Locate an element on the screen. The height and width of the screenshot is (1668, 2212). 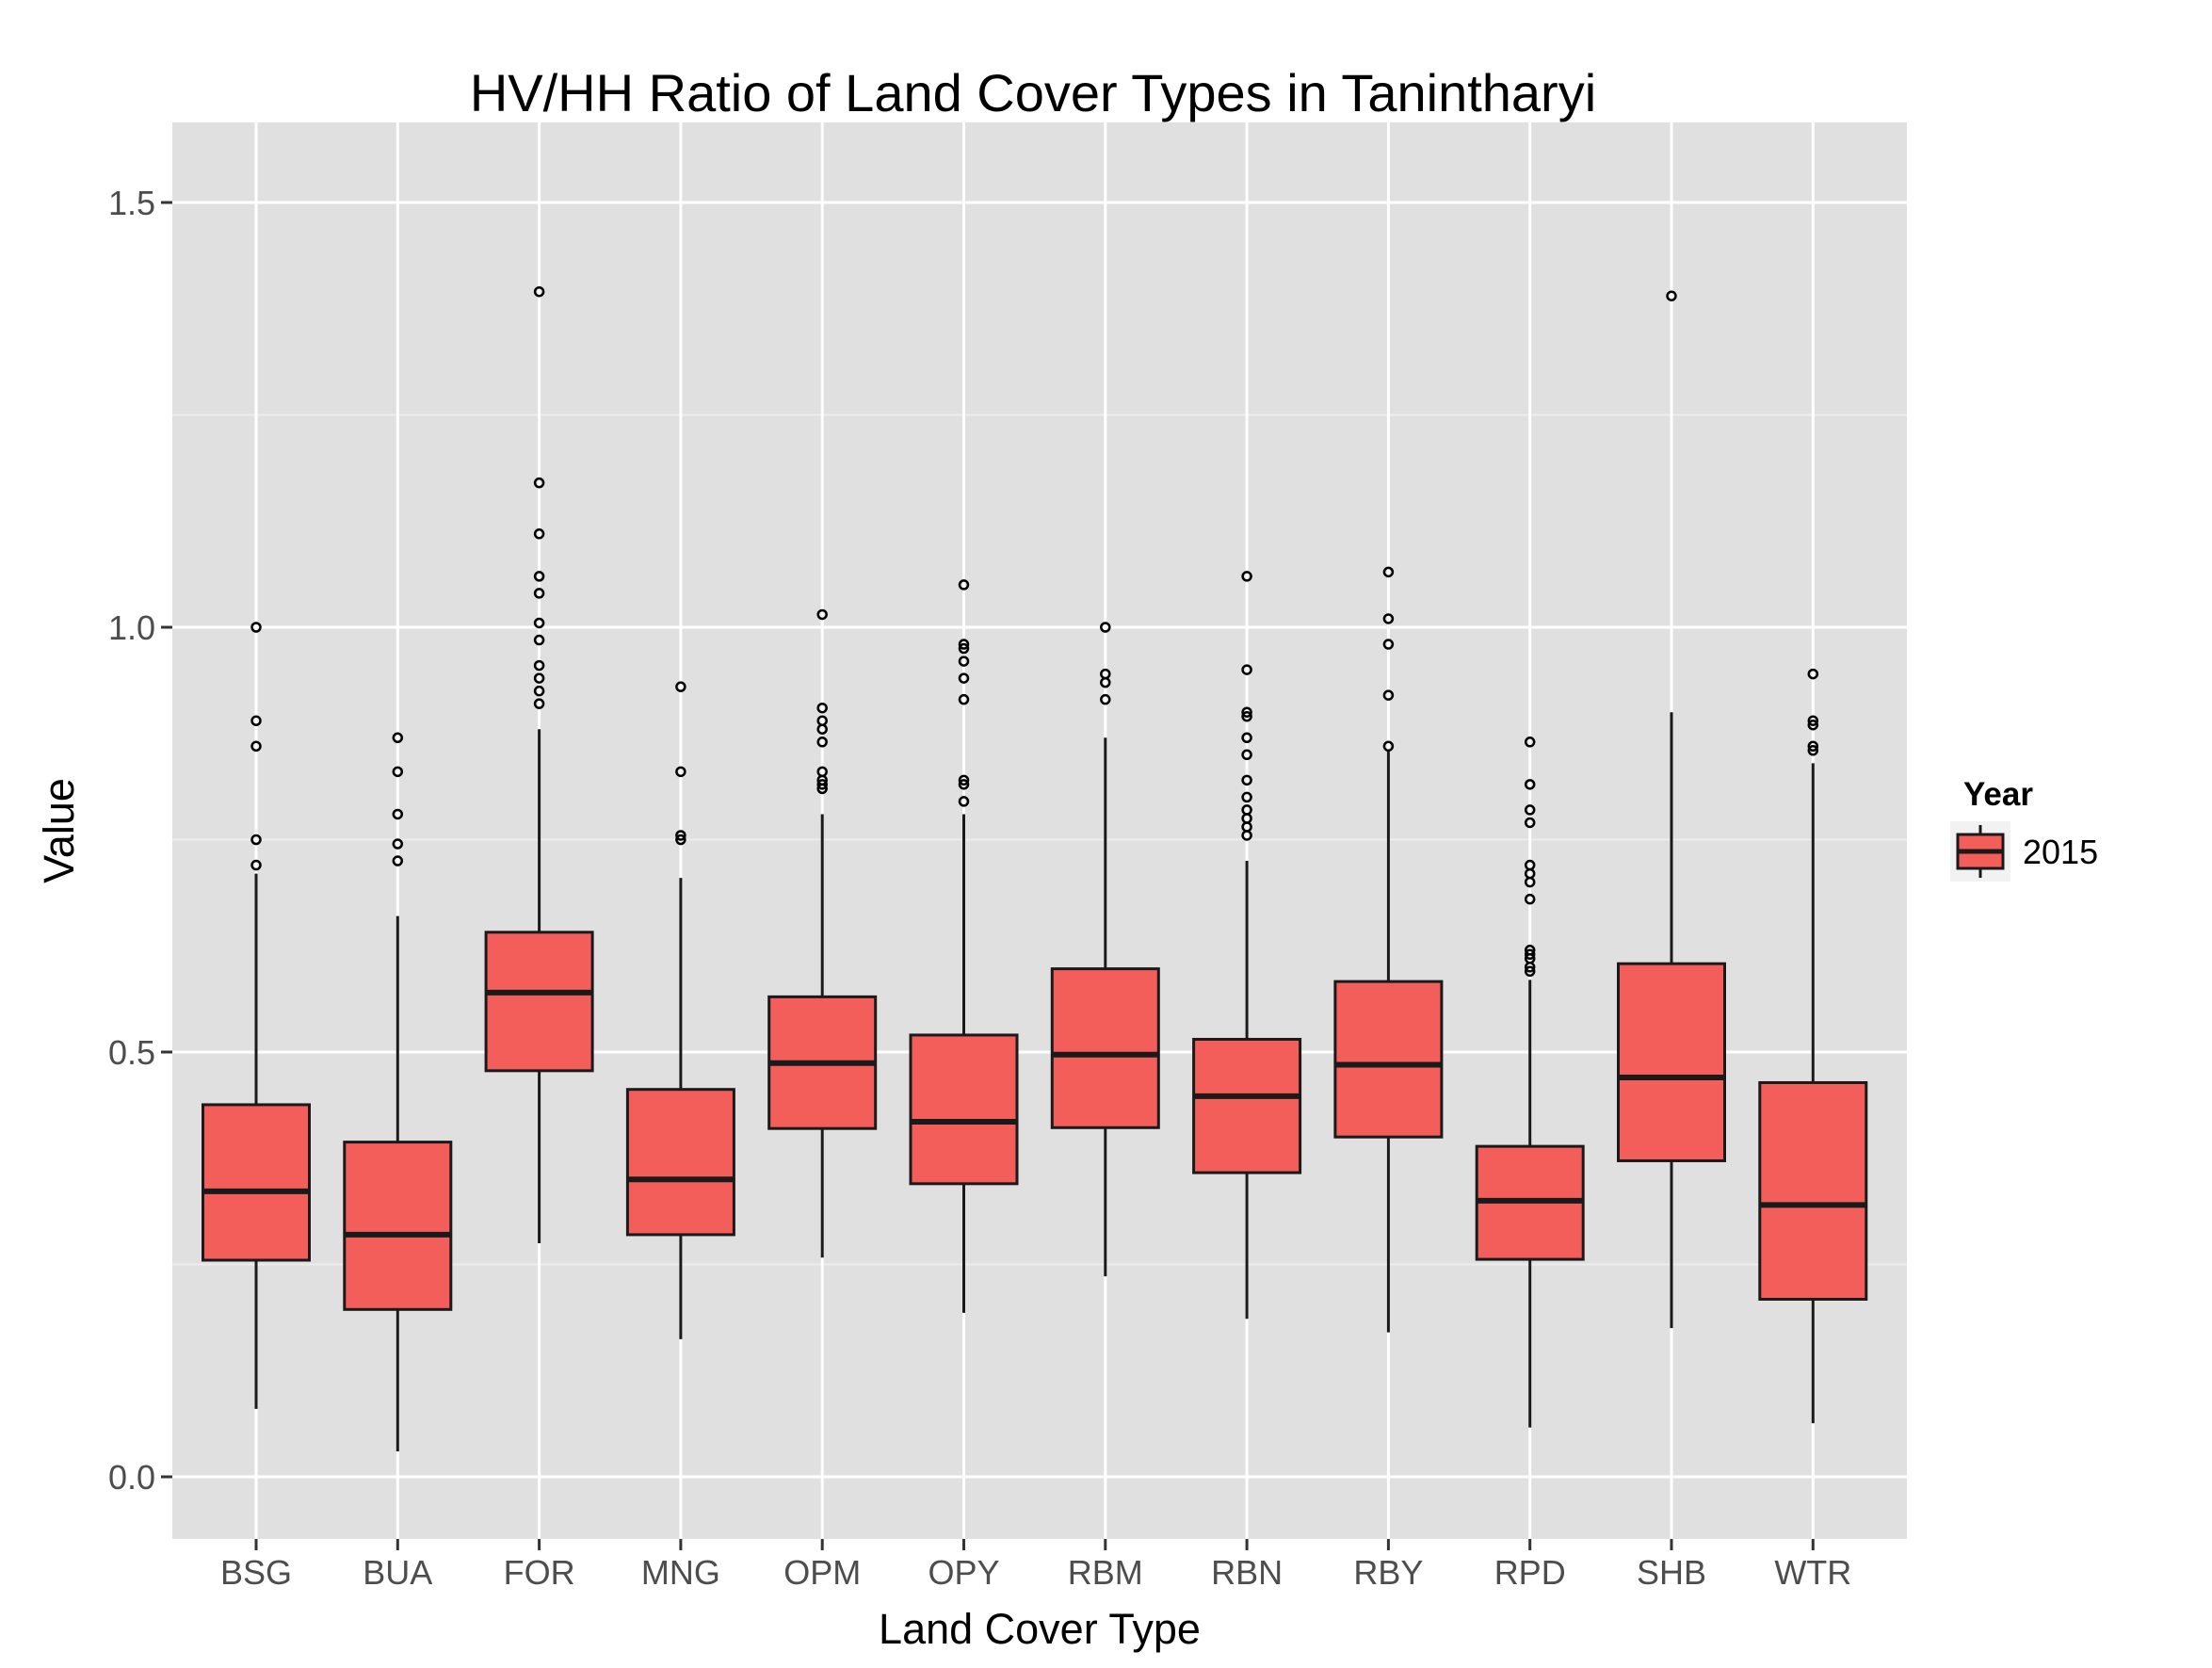
y-axis: 0.0 0.5 1.0 1.5 is located at coordinates (140, 840).